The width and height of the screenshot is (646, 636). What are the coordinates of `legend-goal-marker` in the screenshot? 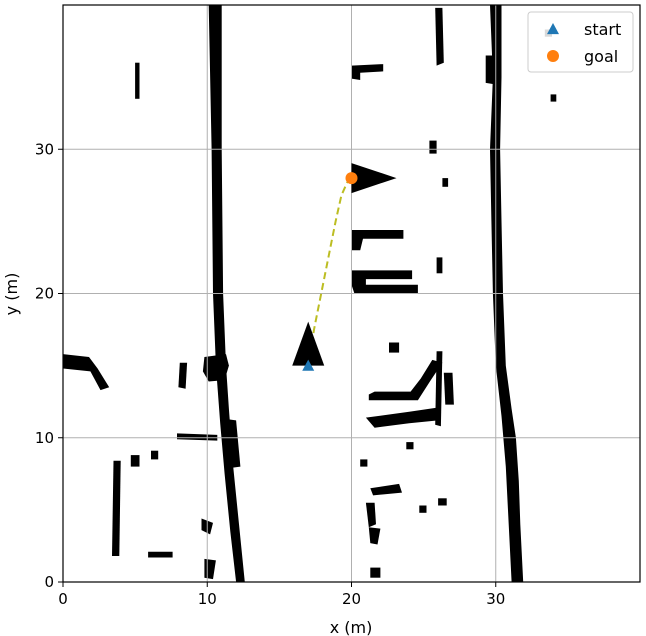 It's located at (553, 56).